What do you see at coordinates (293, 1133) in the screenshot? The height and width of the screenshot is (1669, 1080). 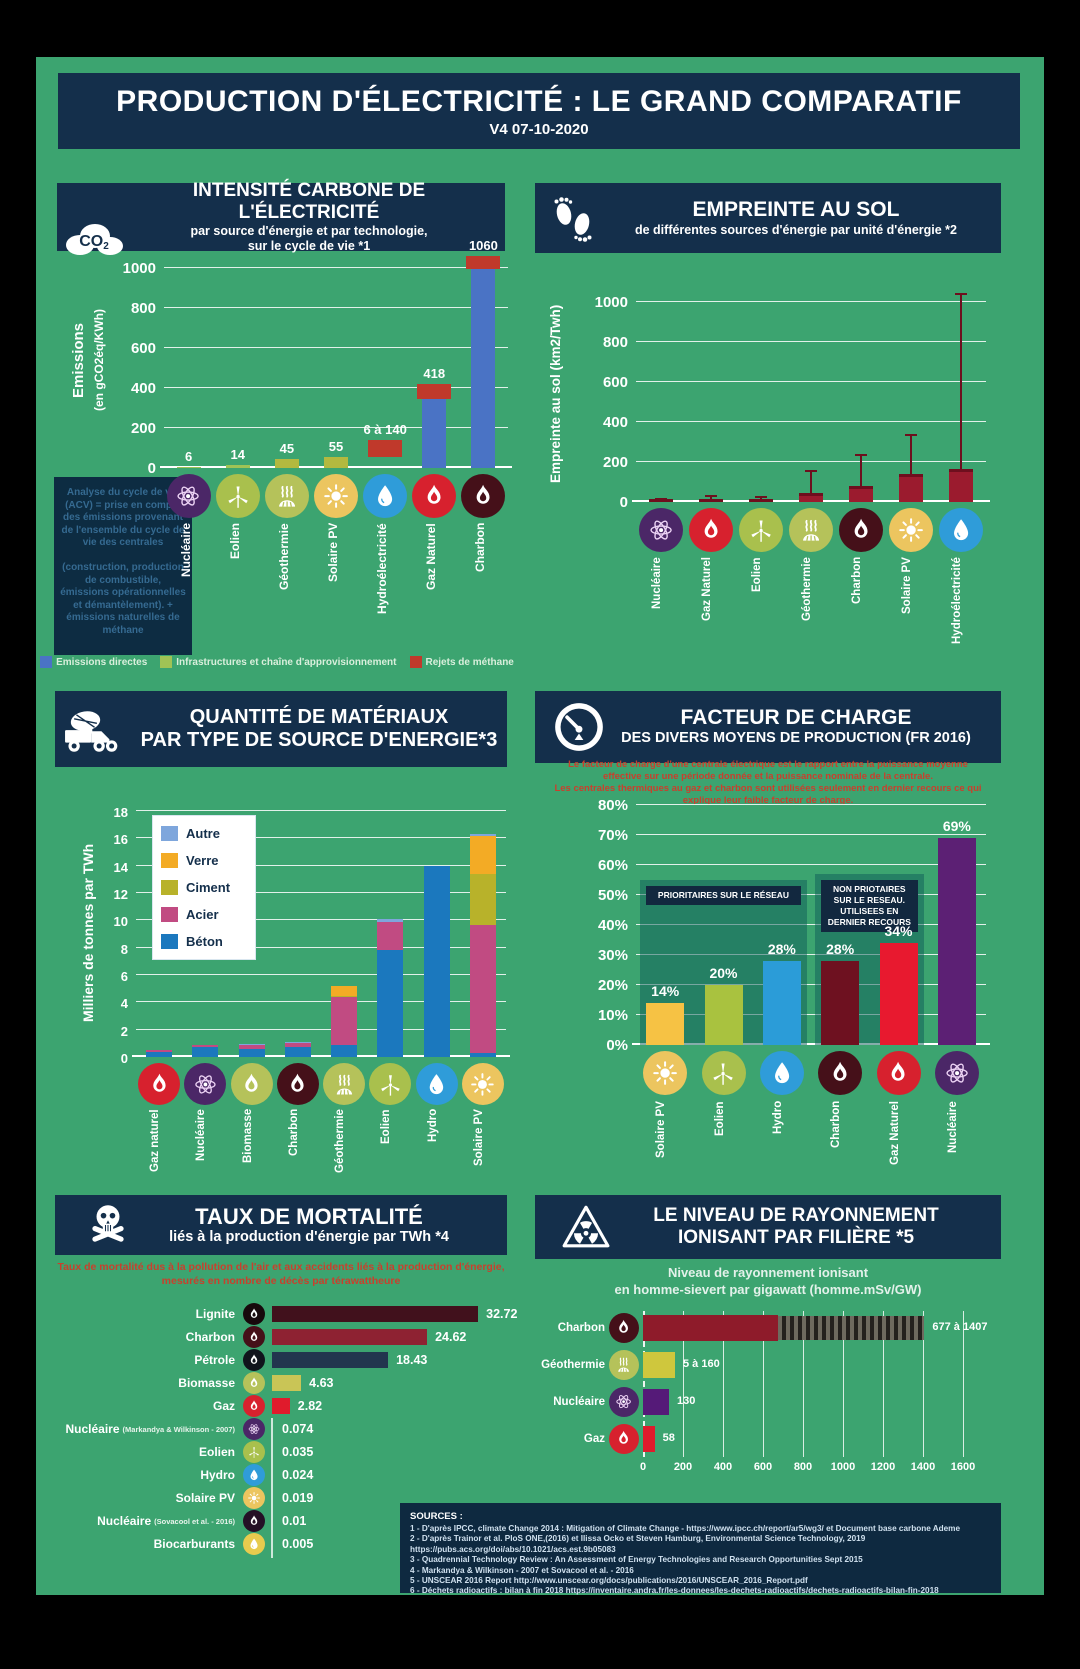 I see `category-label: Charbon` at bounding box center [293, 1133].